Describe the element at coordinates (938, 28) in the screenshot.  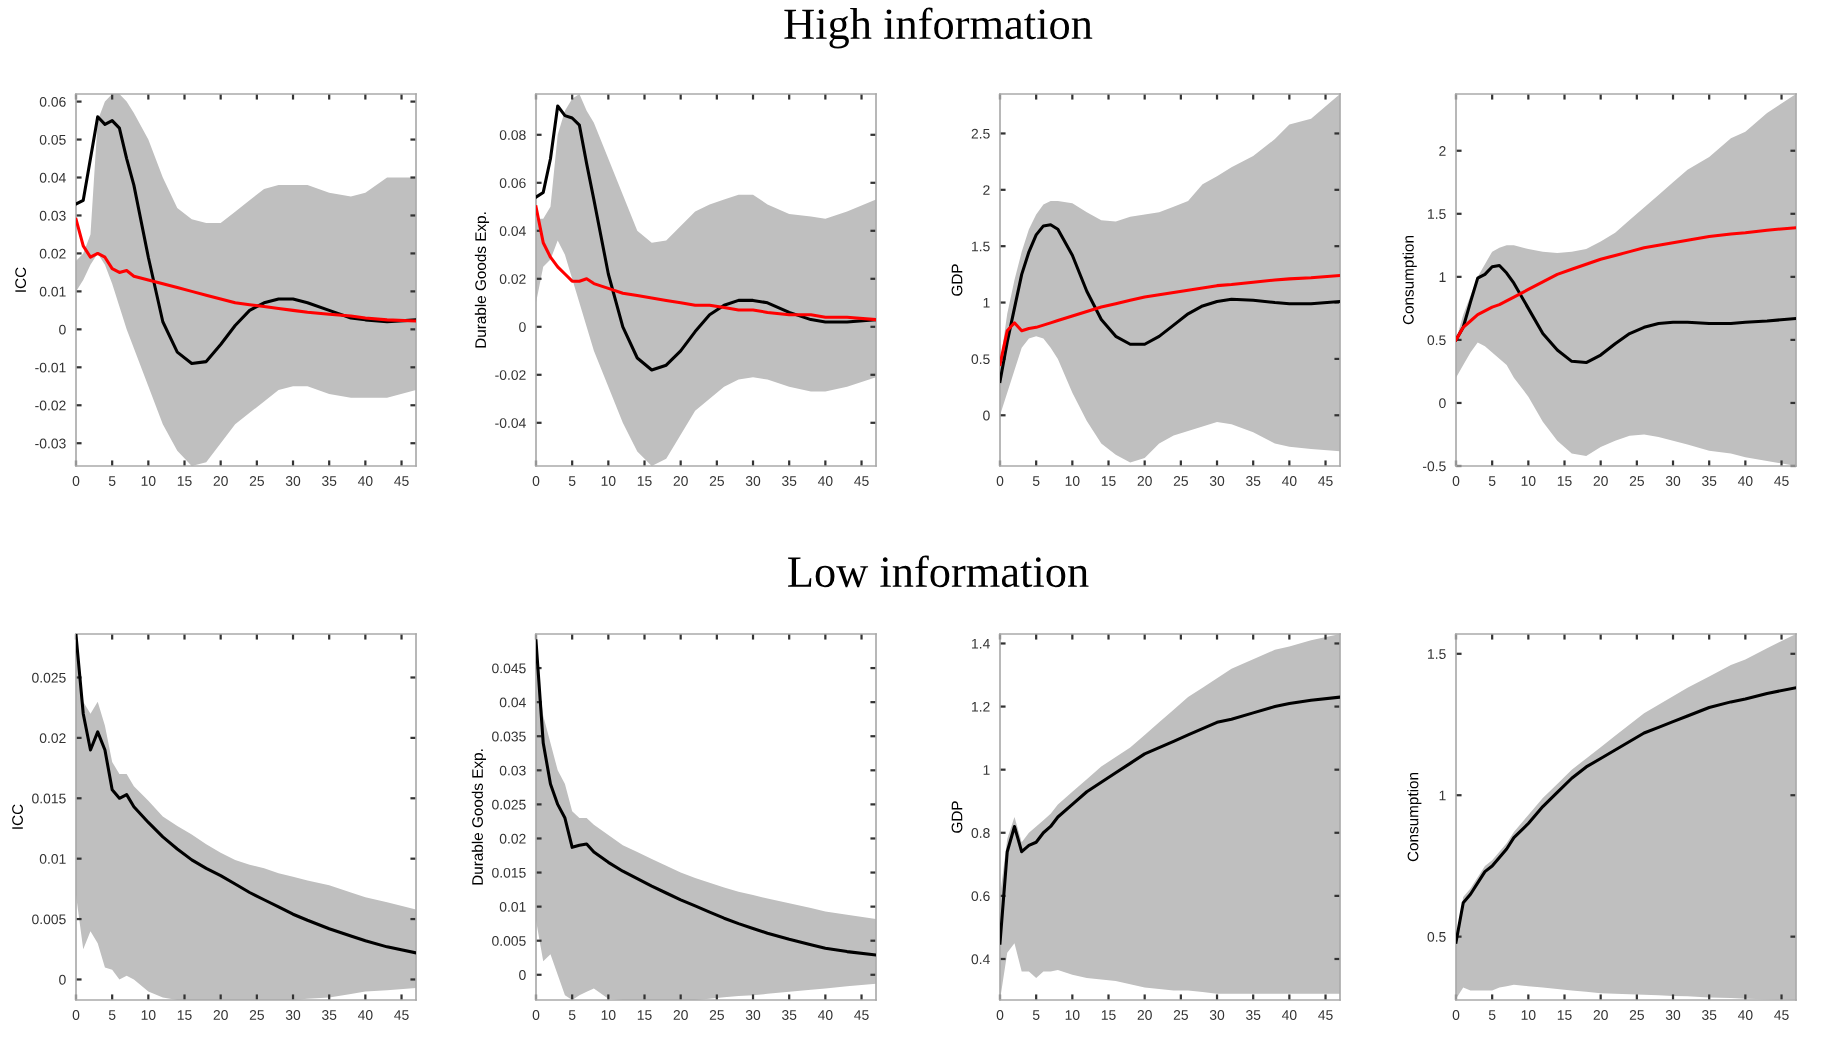
I see `chart-title: High information` at that location.